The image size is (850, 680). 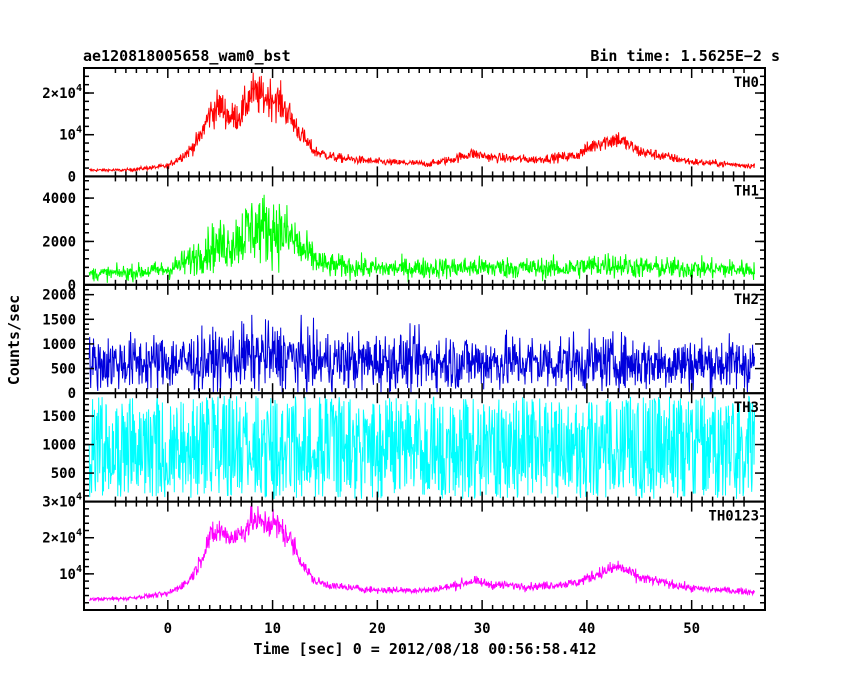 I want to click on series-th0, so click(x=422, y=123).